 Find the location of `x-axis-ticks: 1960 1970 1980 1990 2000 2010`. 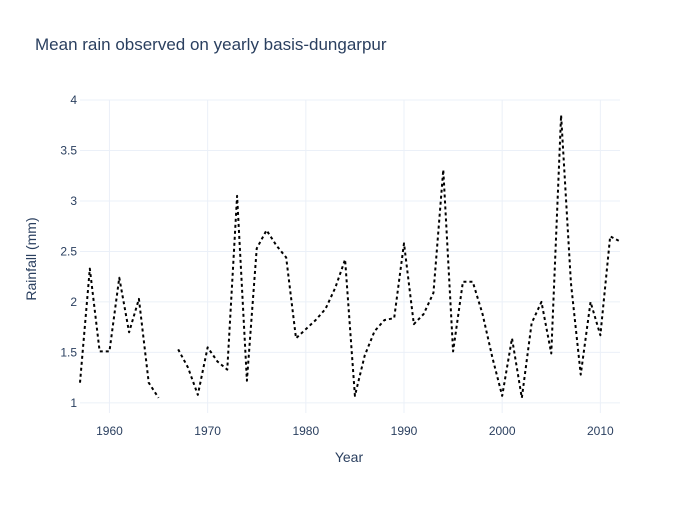

x-axis-ticks: 1960 1970 1980 1990 2000 2010 is located at coordinates (355, 431).